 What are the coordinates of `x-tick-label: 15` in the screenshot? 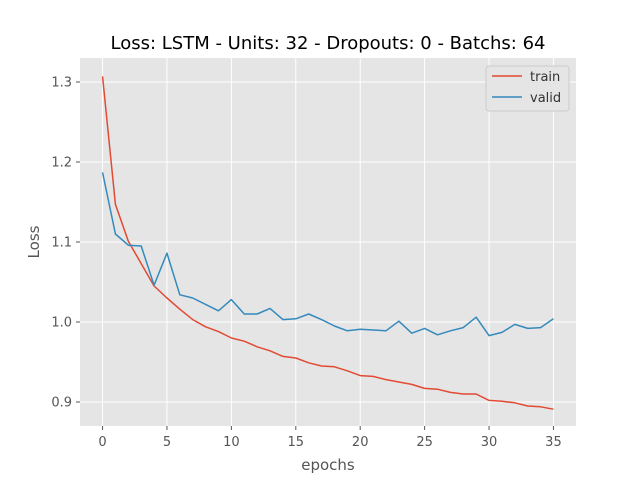 It's located at (296, 442).